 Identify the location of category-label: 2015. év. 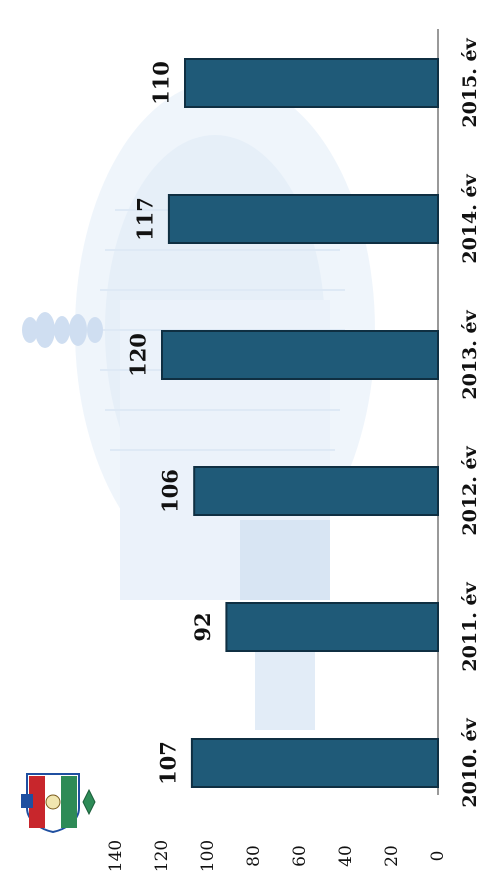
(470, 82).